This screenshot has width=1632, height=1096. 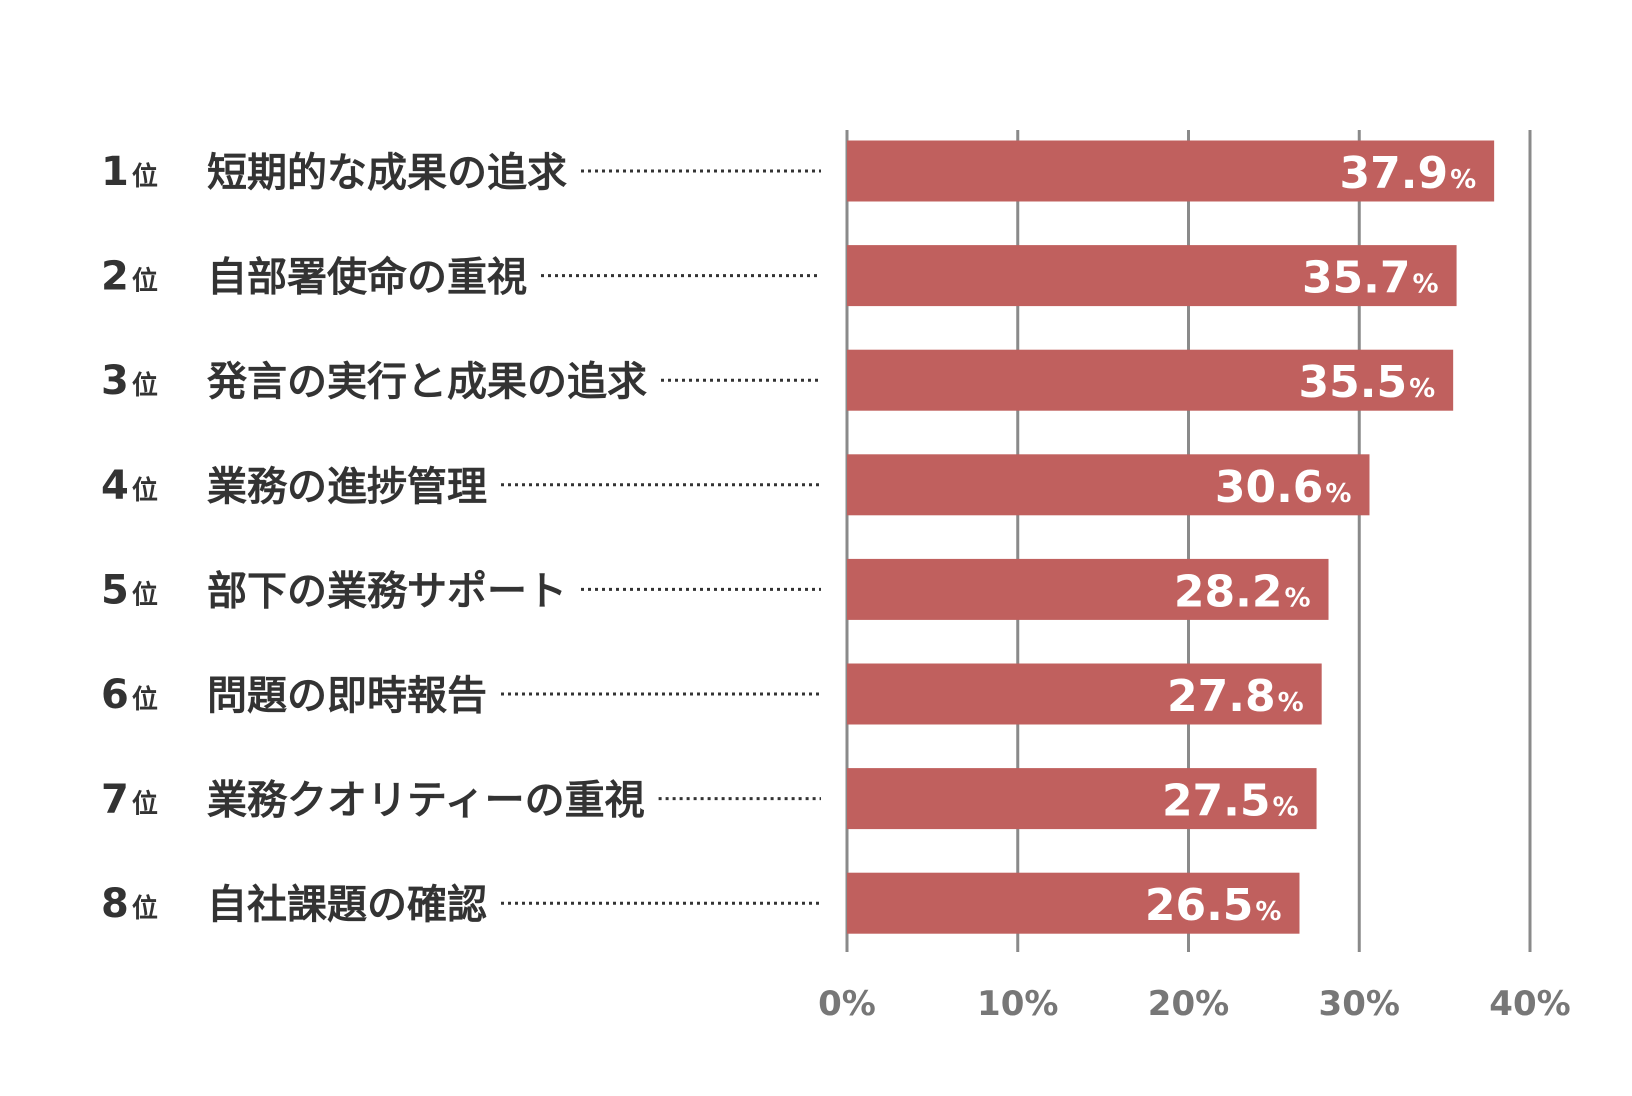 I want to click on value-label: 27.5%, so click(x=1230, y=801).